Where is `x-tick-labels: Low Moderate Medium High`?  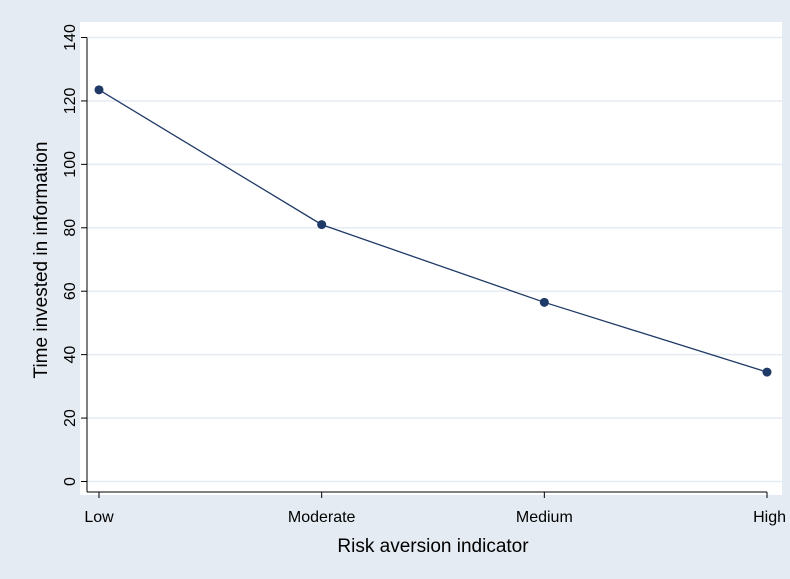 x-tick-labels: Low Moderate Medium High is located at coordinates (435, 517).